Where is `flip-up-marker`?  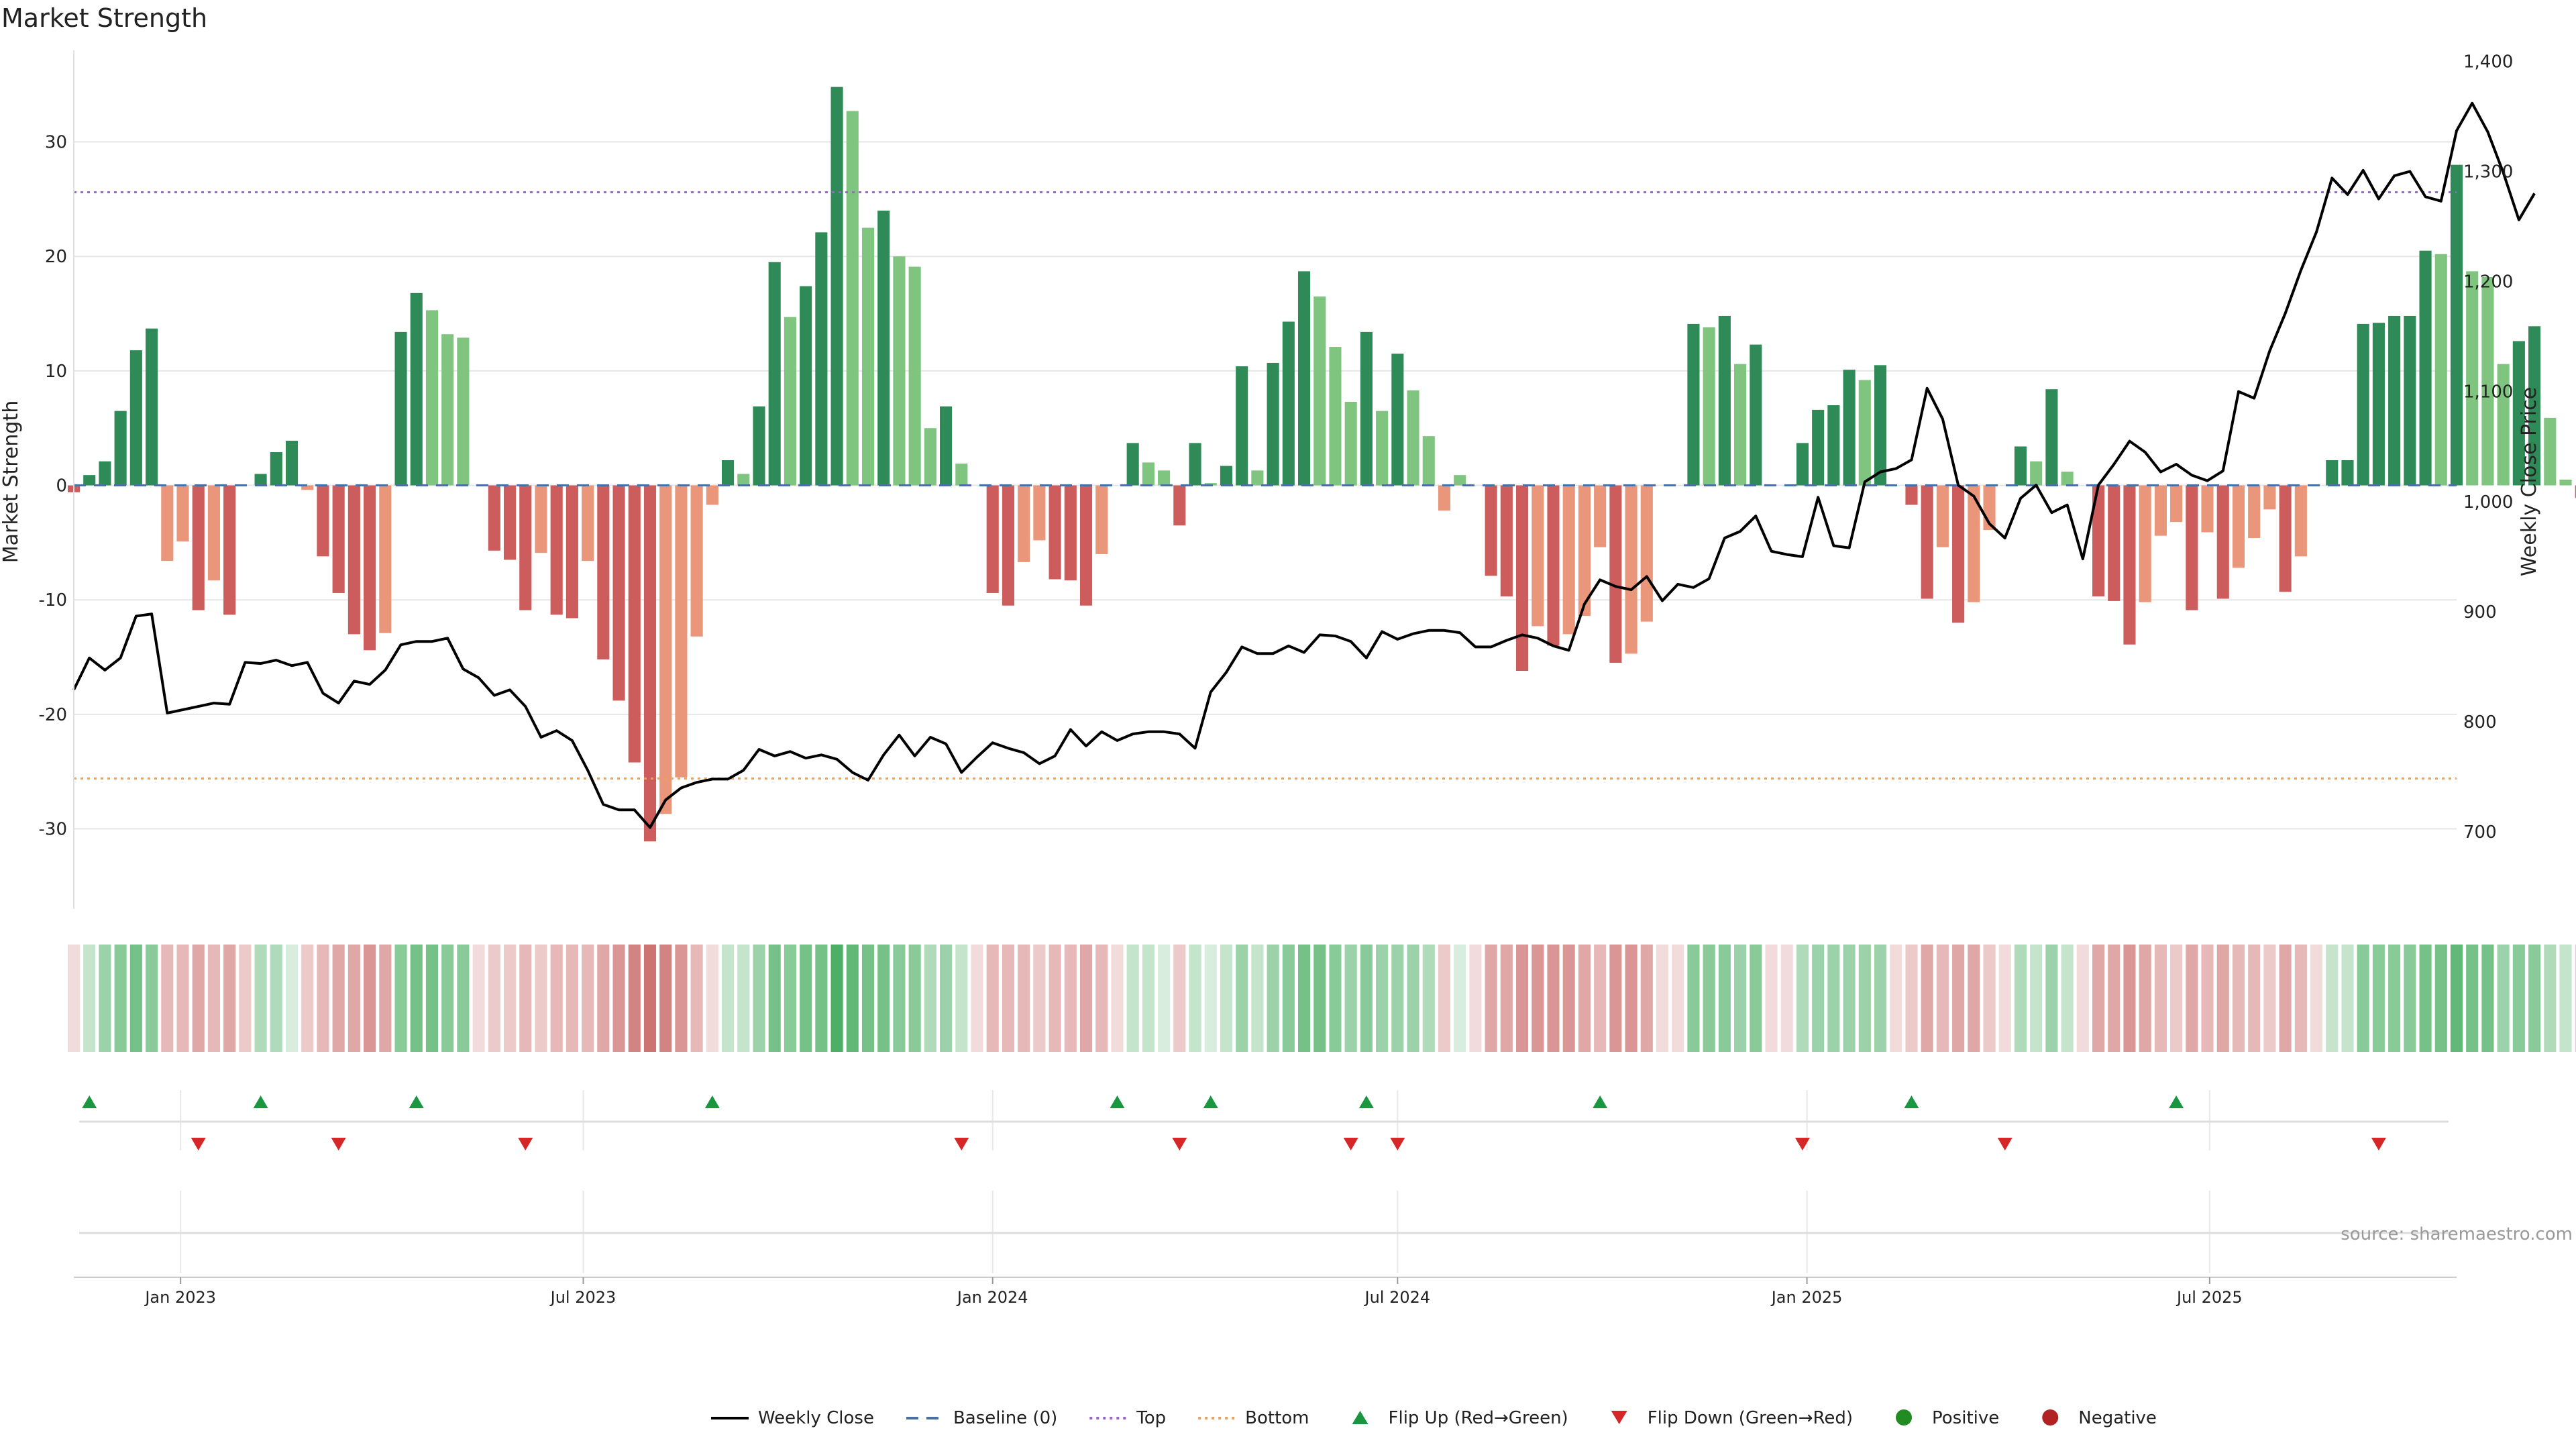
flip-up-marker is located at coordinates (712, 1101).